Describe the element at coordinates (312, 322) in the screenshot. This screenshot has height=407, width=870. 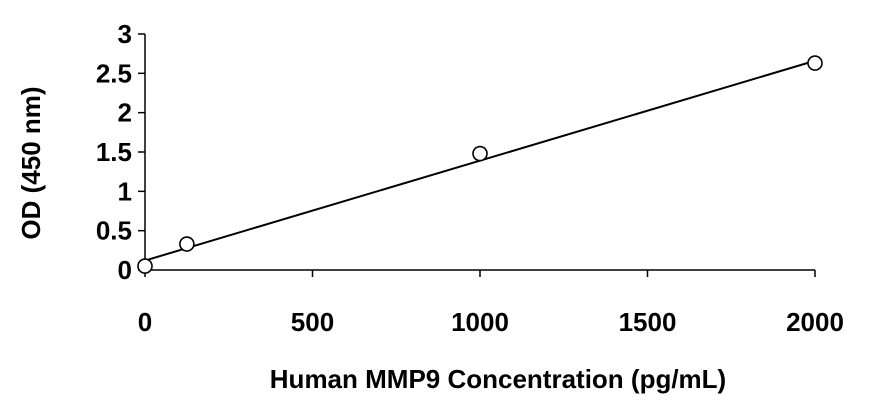
I see `x-tick-label: 500` at that location.